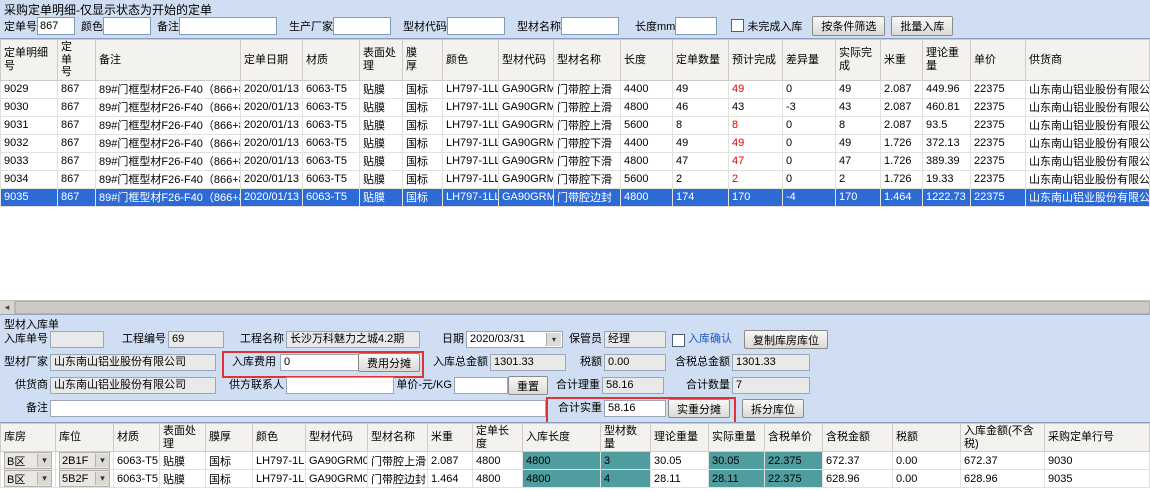  What do you see at coordinates (29, 143) in the screenshot?
I see `cell: 9032` at bounding box center [29, 143].